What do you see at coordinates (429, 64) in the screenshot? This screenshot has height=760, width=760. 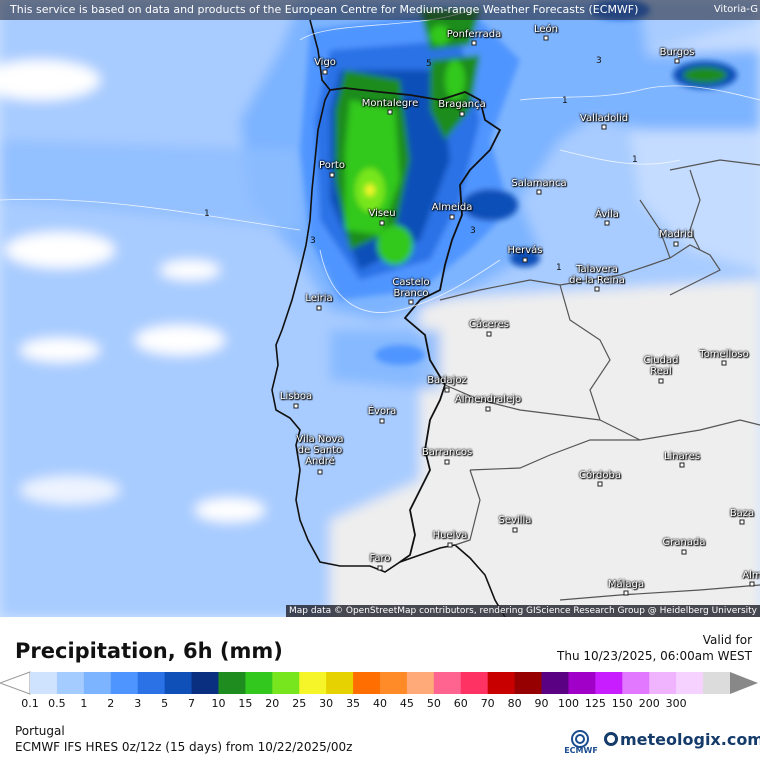 I see `contour-label: 5` at bounding box center [429, 64].